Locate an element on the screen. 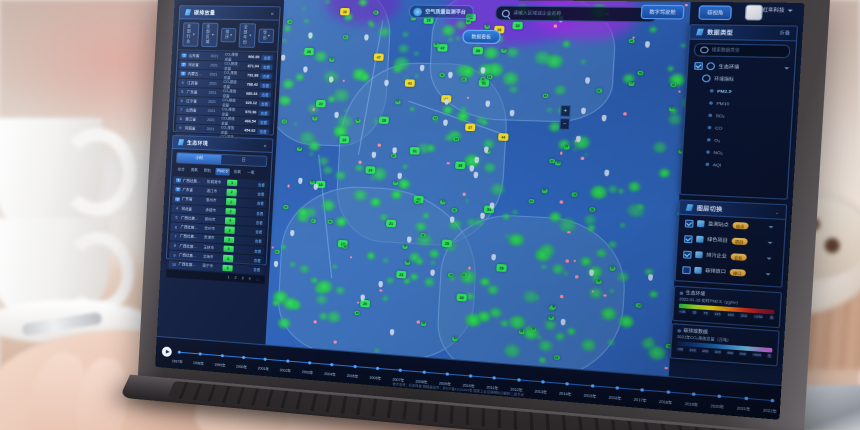  chevron-down-icon is located at coordinates (768, 274).